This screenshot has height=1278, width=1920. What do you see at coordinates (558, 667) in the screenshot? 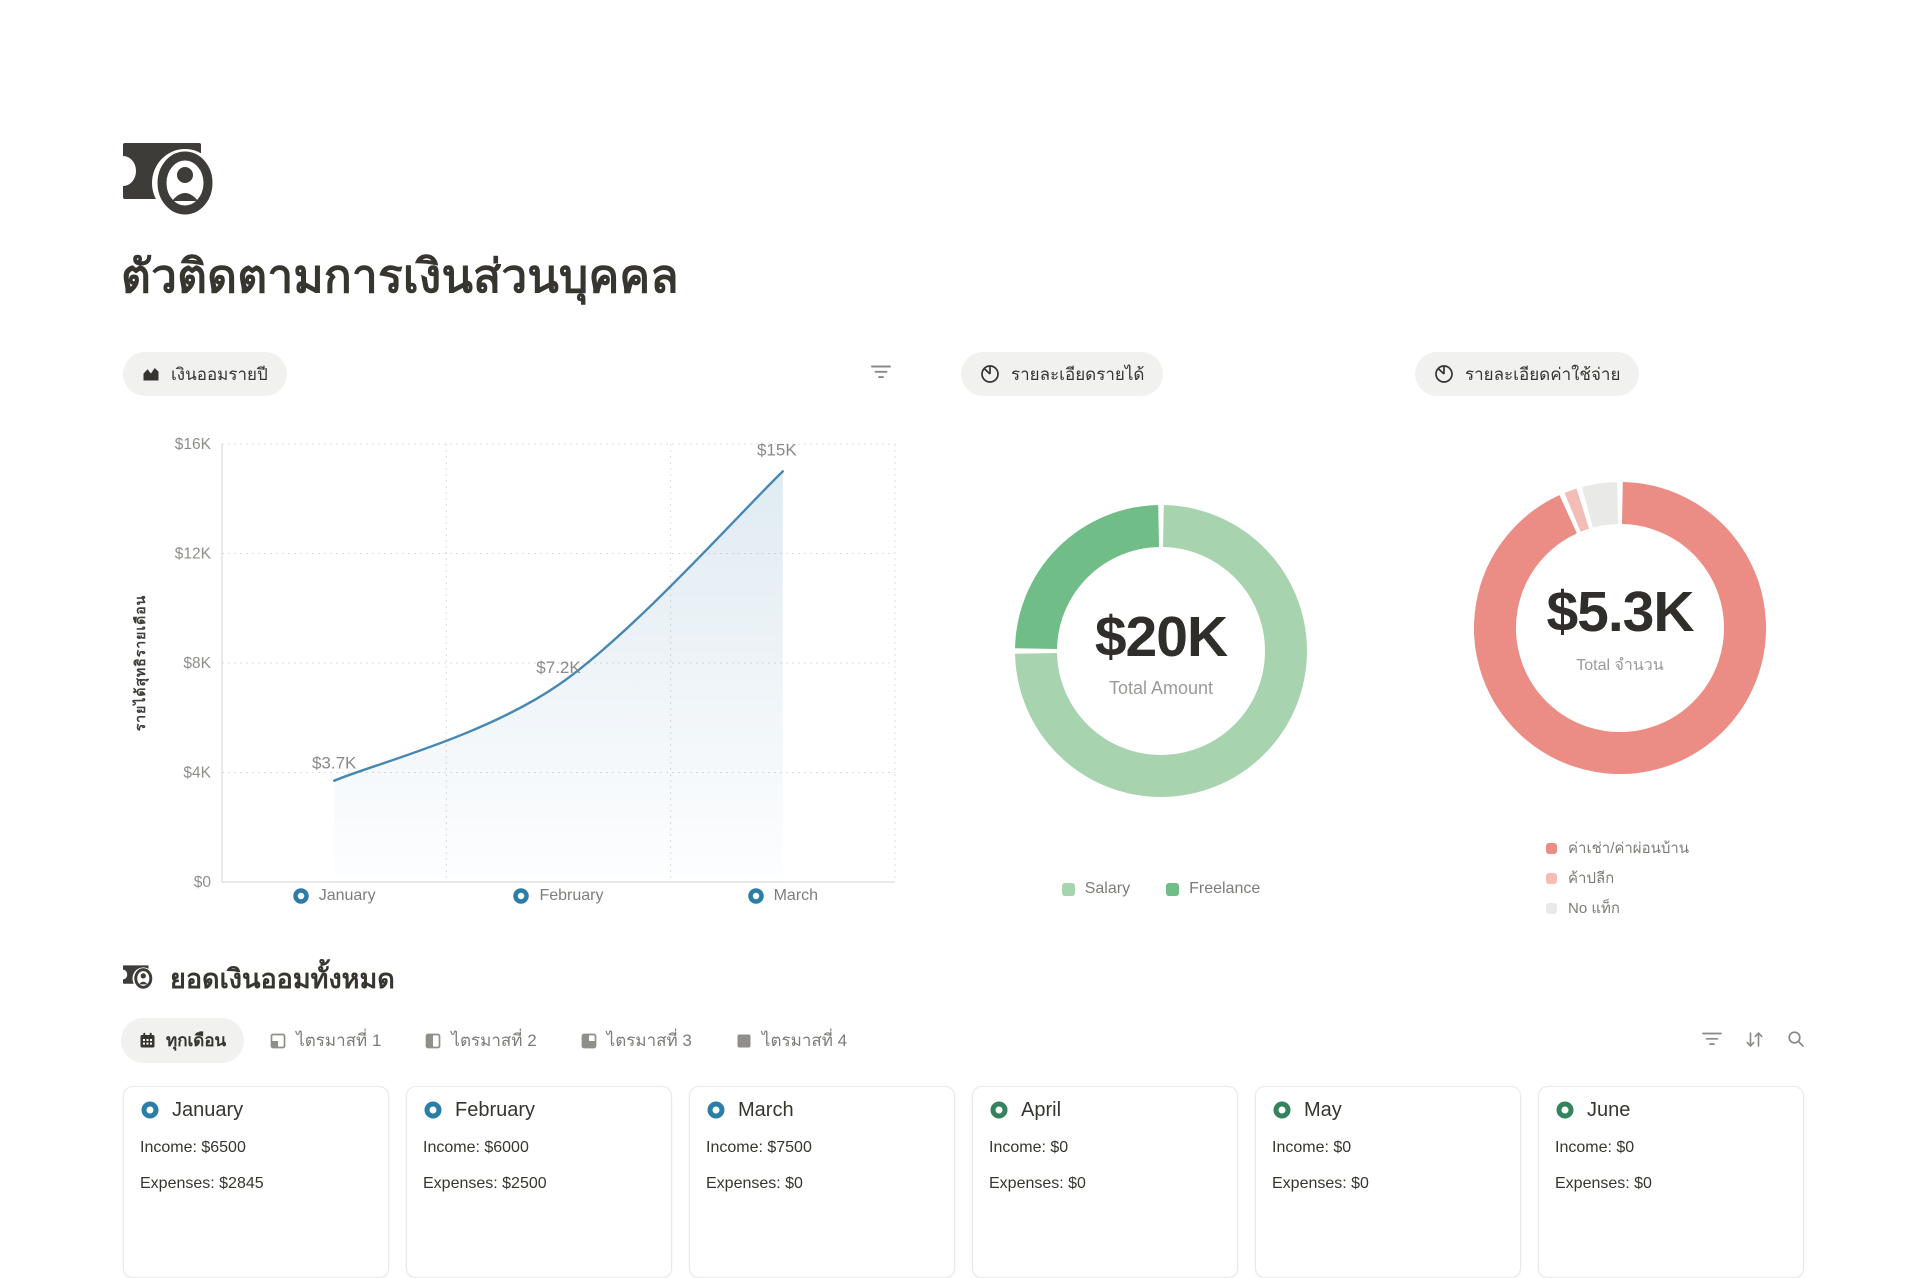
I see `svg-text: $7.2K` at bounding box center [558, 667].